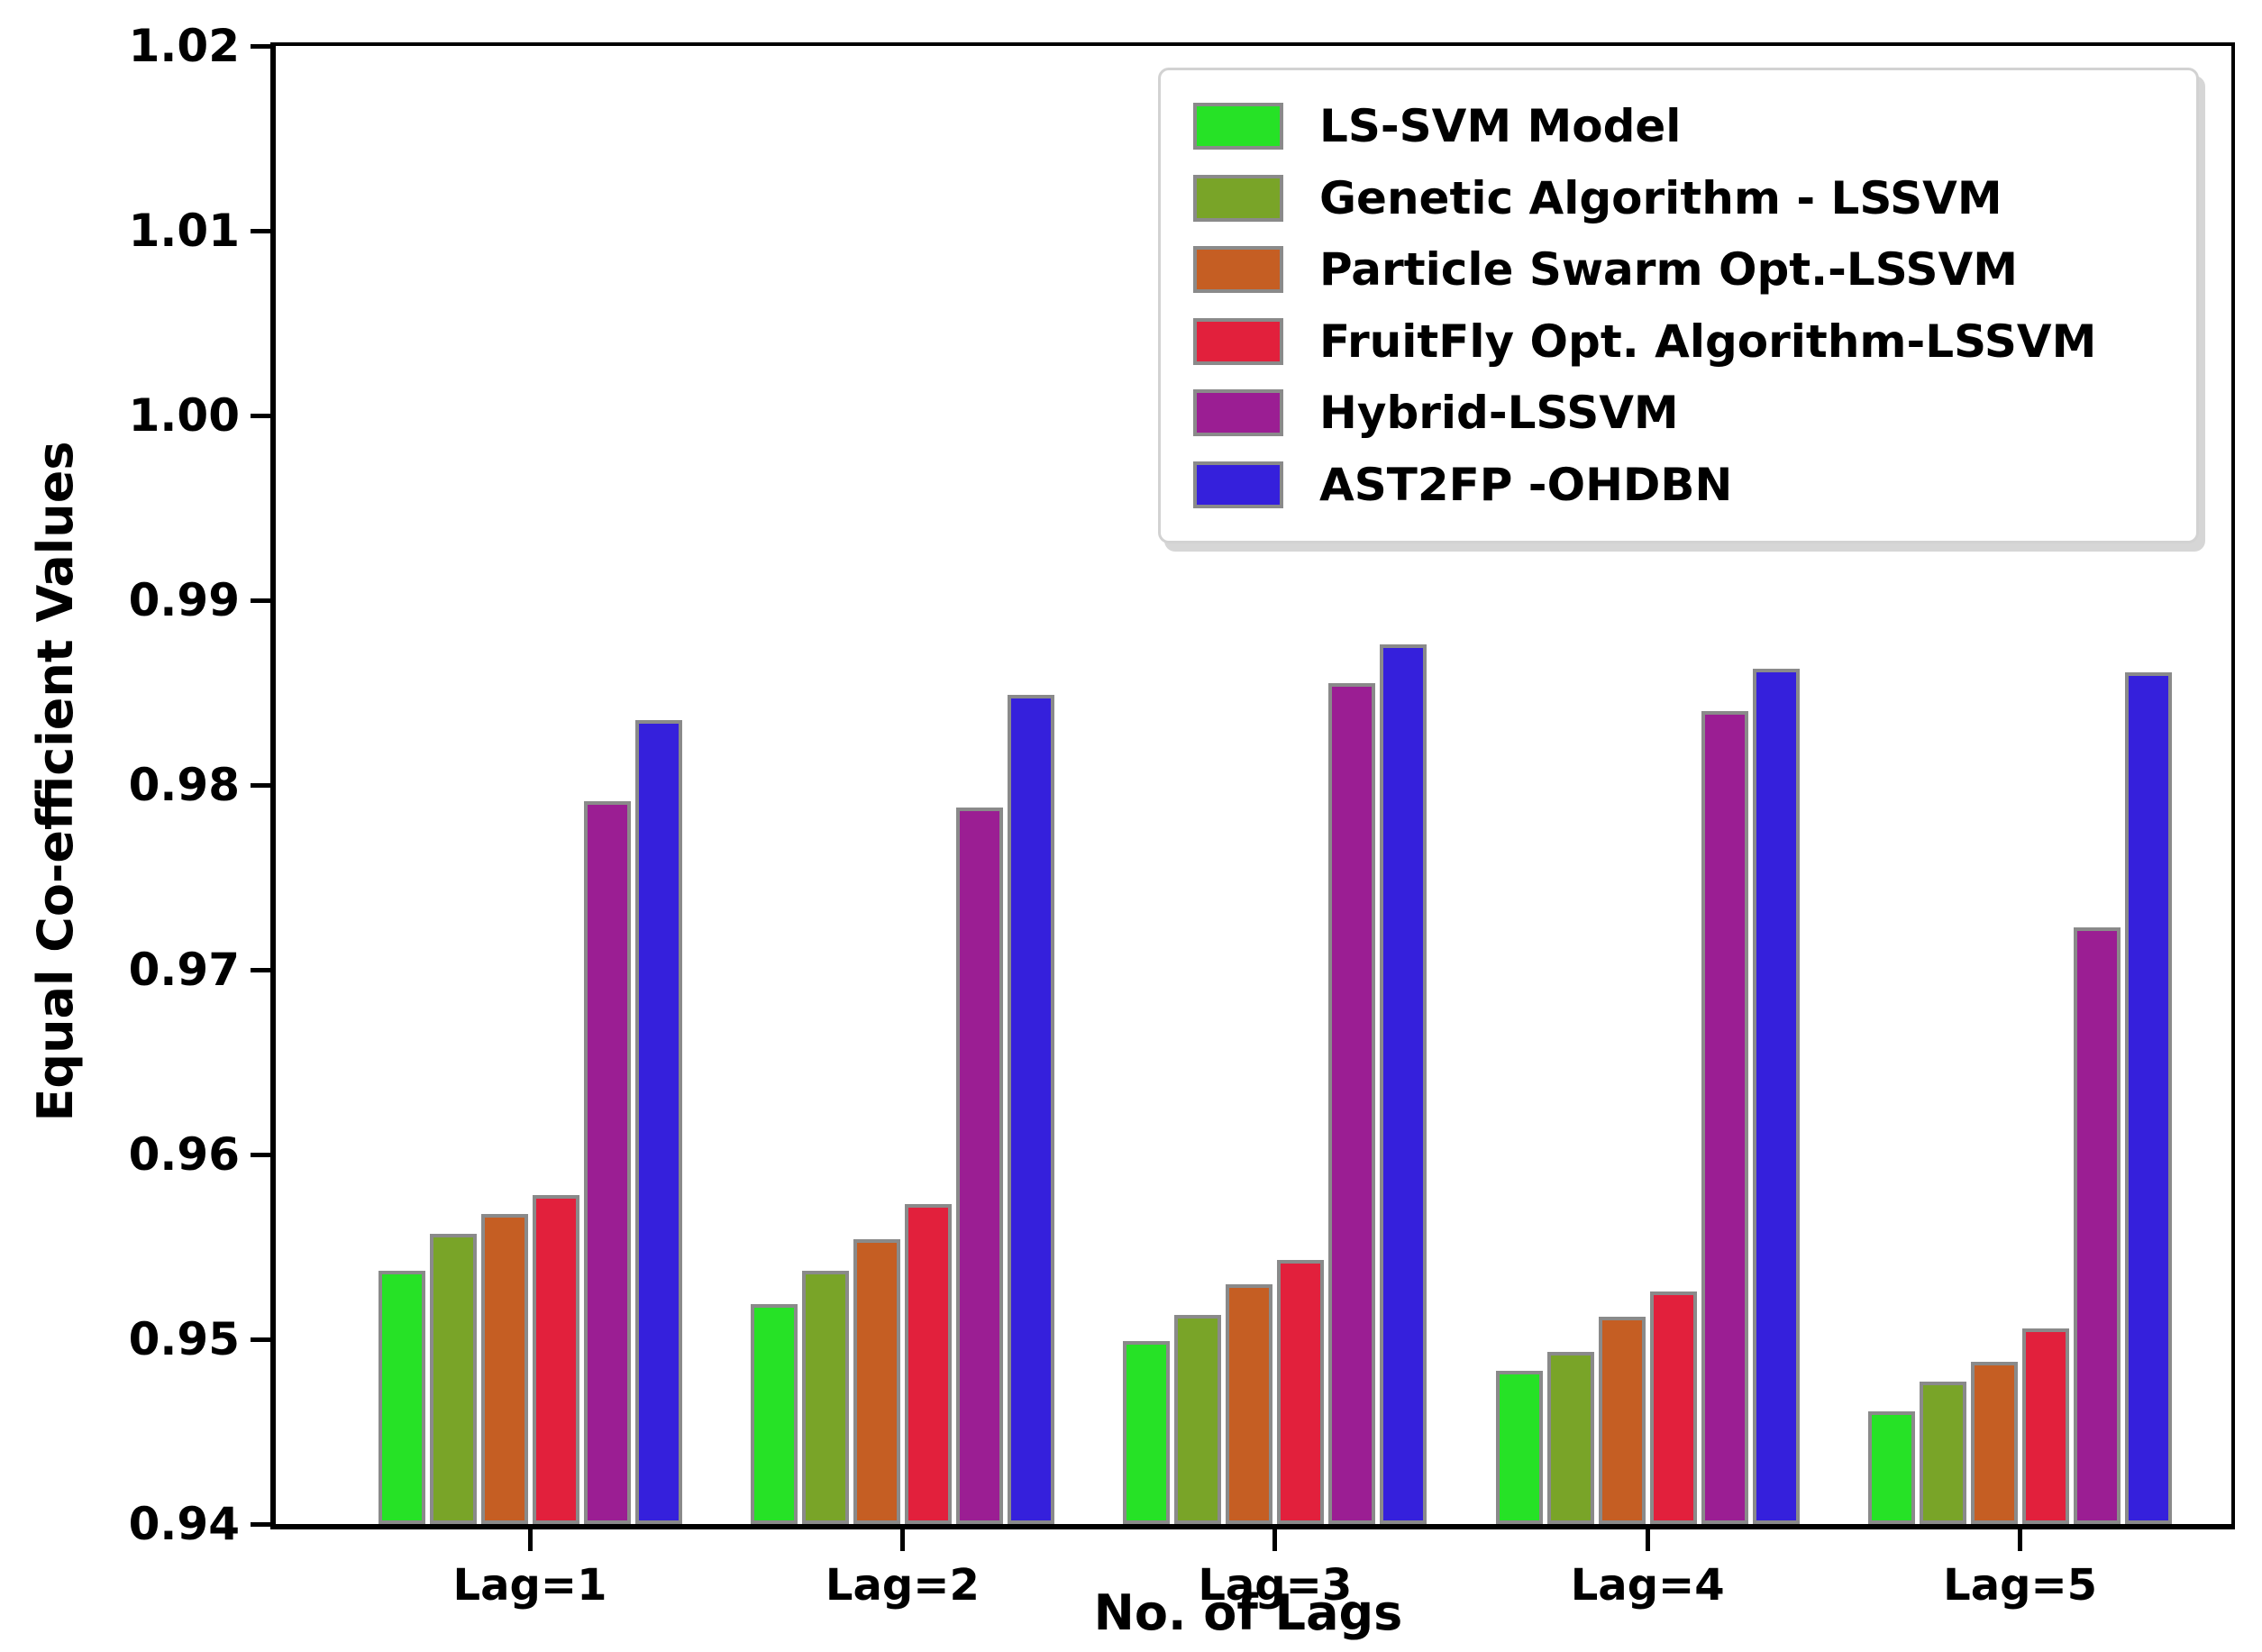 The image size is (2262, 1652). I want to click on bar-lag-4-s0, so click(1519, 1447).